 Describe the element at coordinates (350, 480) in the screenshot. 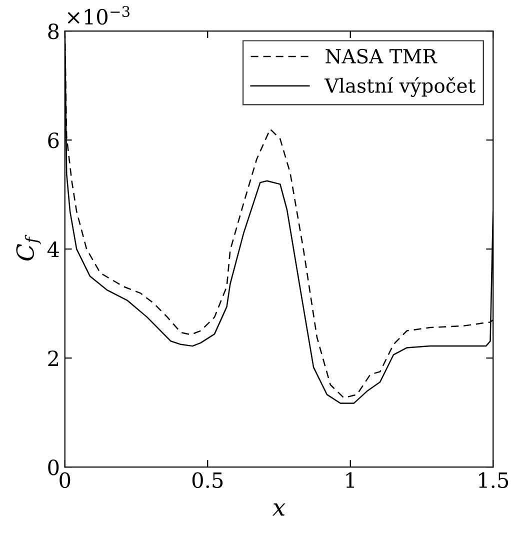

I see `x-tick-label: 1` at that location.